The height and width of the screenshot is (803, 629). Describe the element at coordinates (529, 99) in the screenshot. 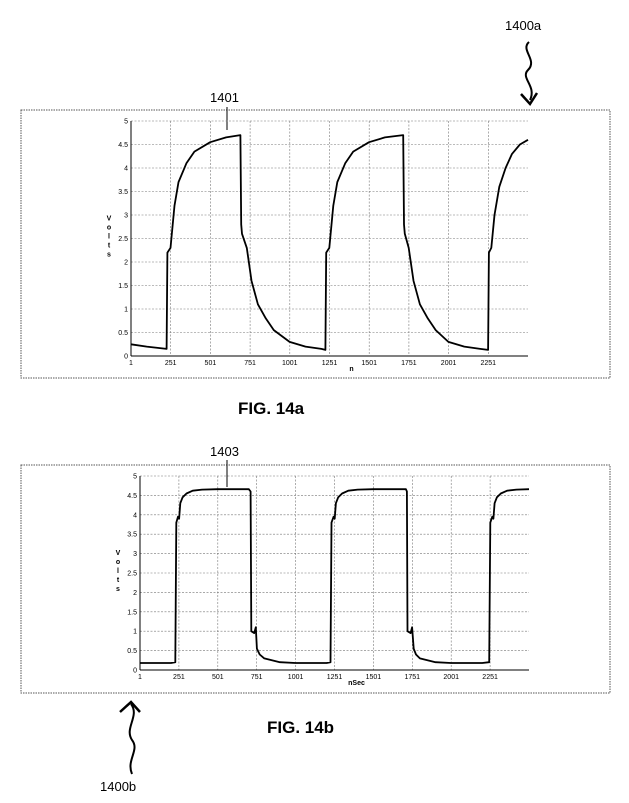

I see `ref-arrowhead-1400a` at that location.